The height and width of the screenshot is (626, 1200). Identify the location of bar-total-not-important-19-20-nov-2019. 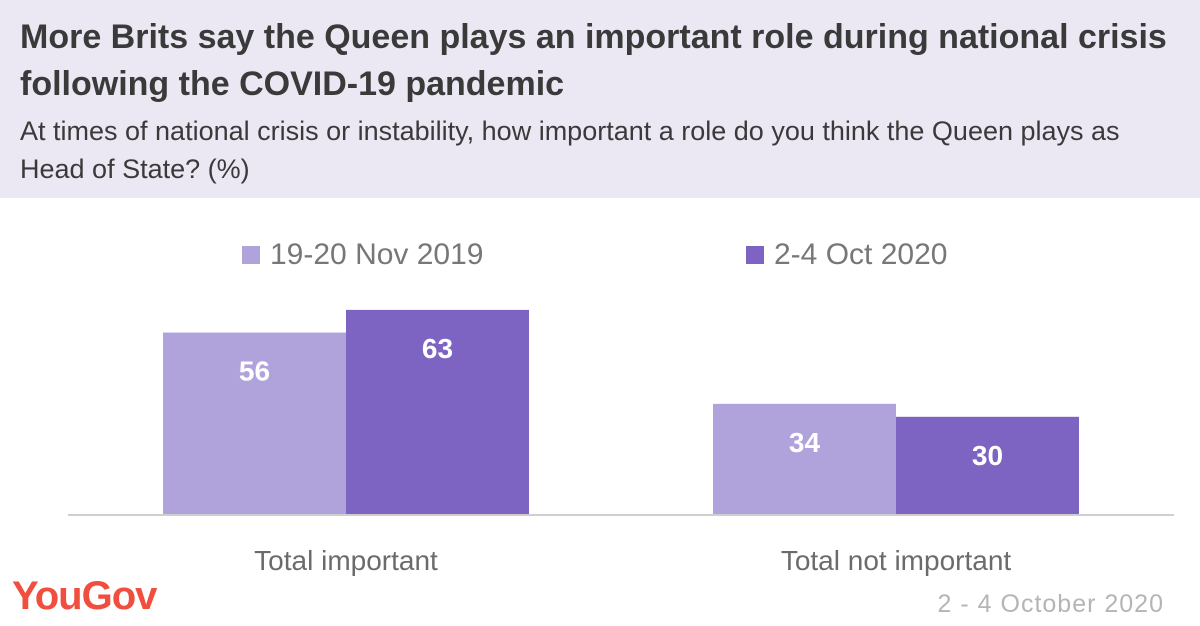
(804, 458).